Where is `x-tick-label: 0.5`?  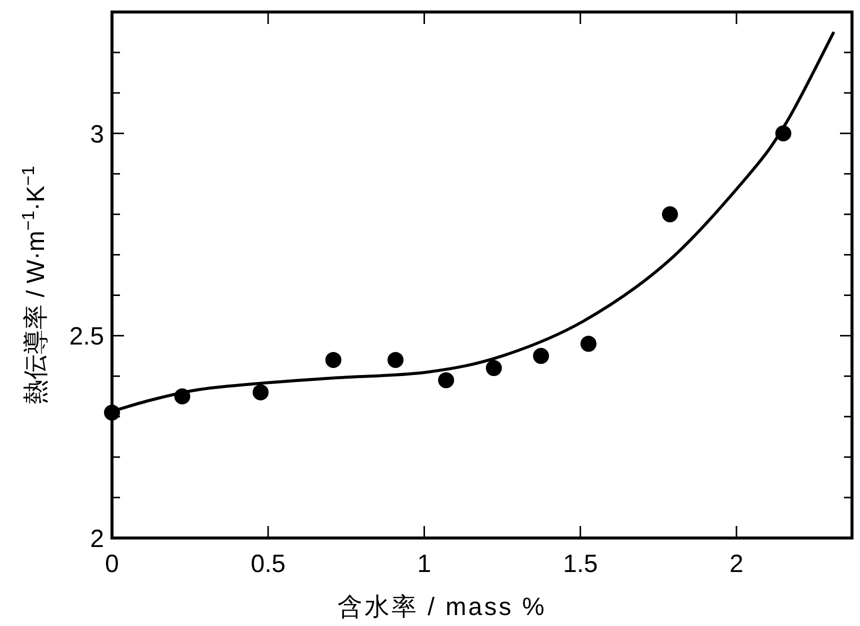 x-tick-label: 0.5 is located at coordinates (268, 564).